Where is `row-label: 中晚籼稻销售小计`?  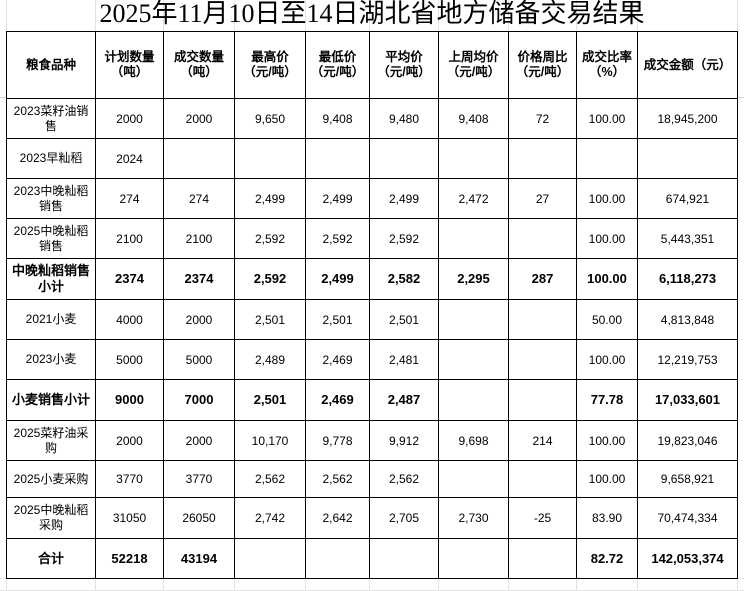 row-label: 中晚籼稻销售小计 is located at coordinates (51, 279).